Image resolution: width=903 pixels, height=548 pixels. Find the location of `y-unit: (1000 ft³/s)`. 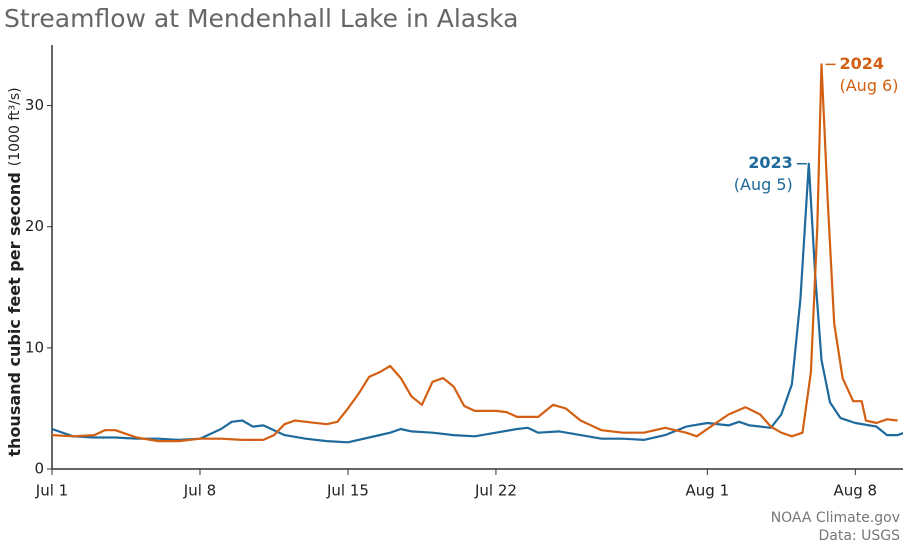

y-unit: (1000 ft³/s) is located at coordinates (15, 126).